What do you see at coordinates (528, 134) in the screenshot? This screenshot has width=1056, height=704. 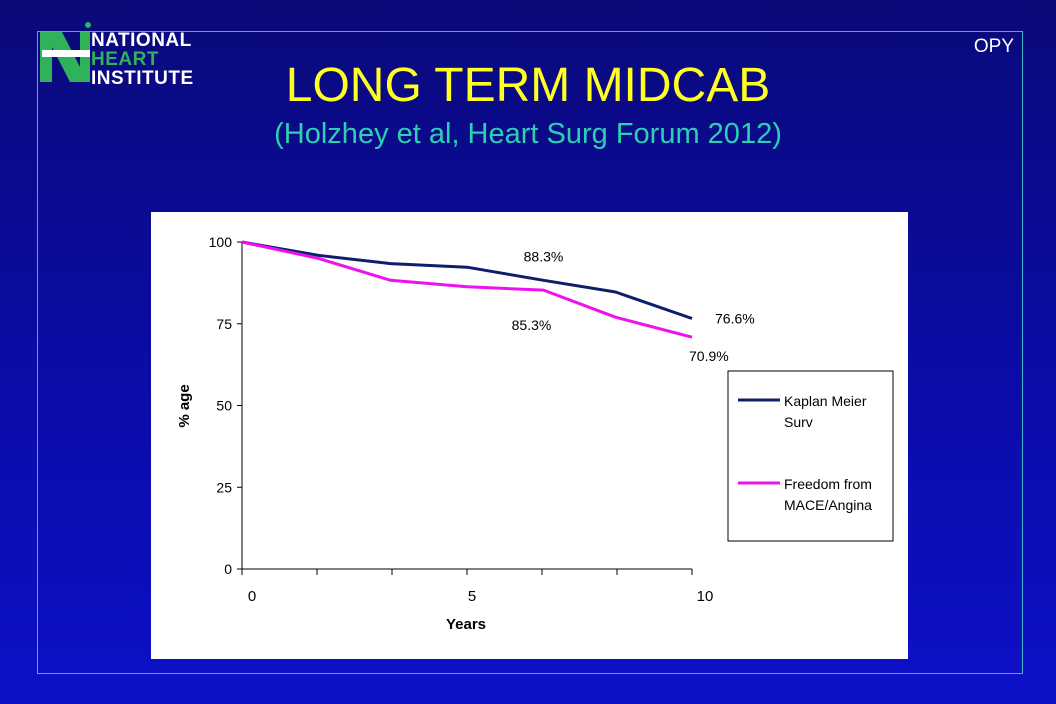 I see `slide-subtitle: (Holzhey et al, Heart Surg Forum 2012)` at bounding box center [528, 134].